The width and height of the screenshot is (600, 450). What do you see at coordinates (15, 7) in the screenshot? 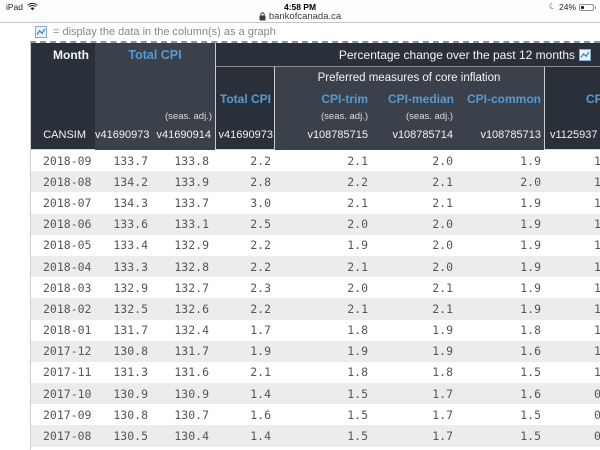
I see `device-label: iPad` at bounding box center [15, 7].